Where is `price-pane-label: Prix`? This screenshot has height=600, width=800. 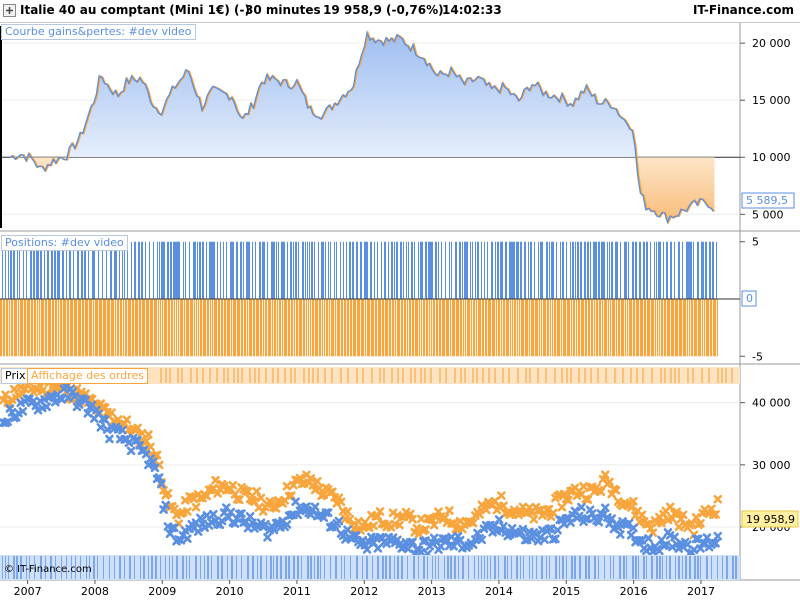 price-pane-label: Prix is located at coordinates (15, 376).